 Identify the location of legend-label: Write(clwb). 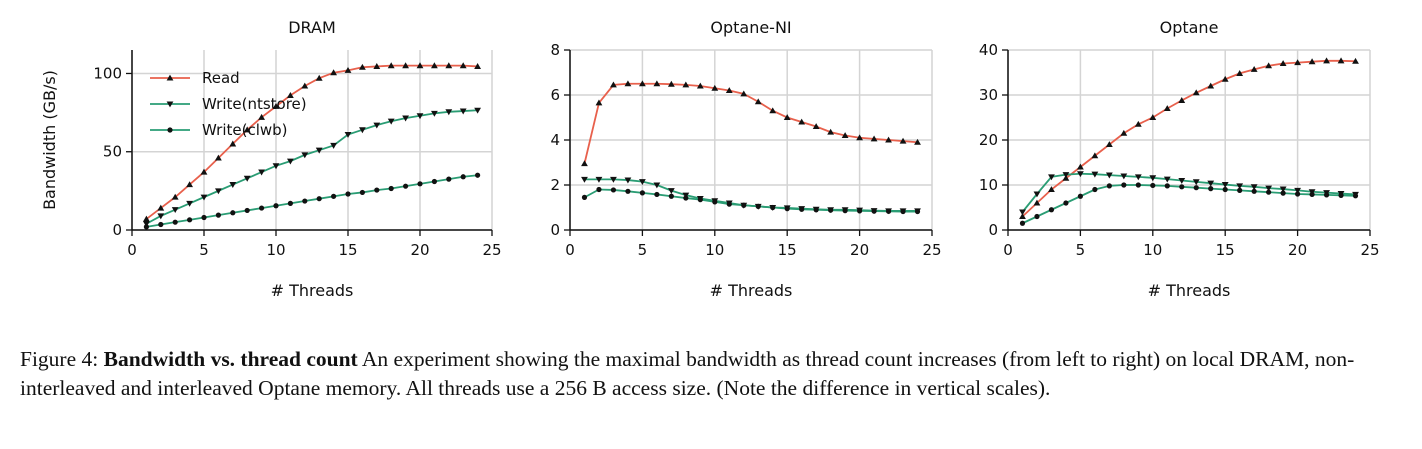
(245, 130).